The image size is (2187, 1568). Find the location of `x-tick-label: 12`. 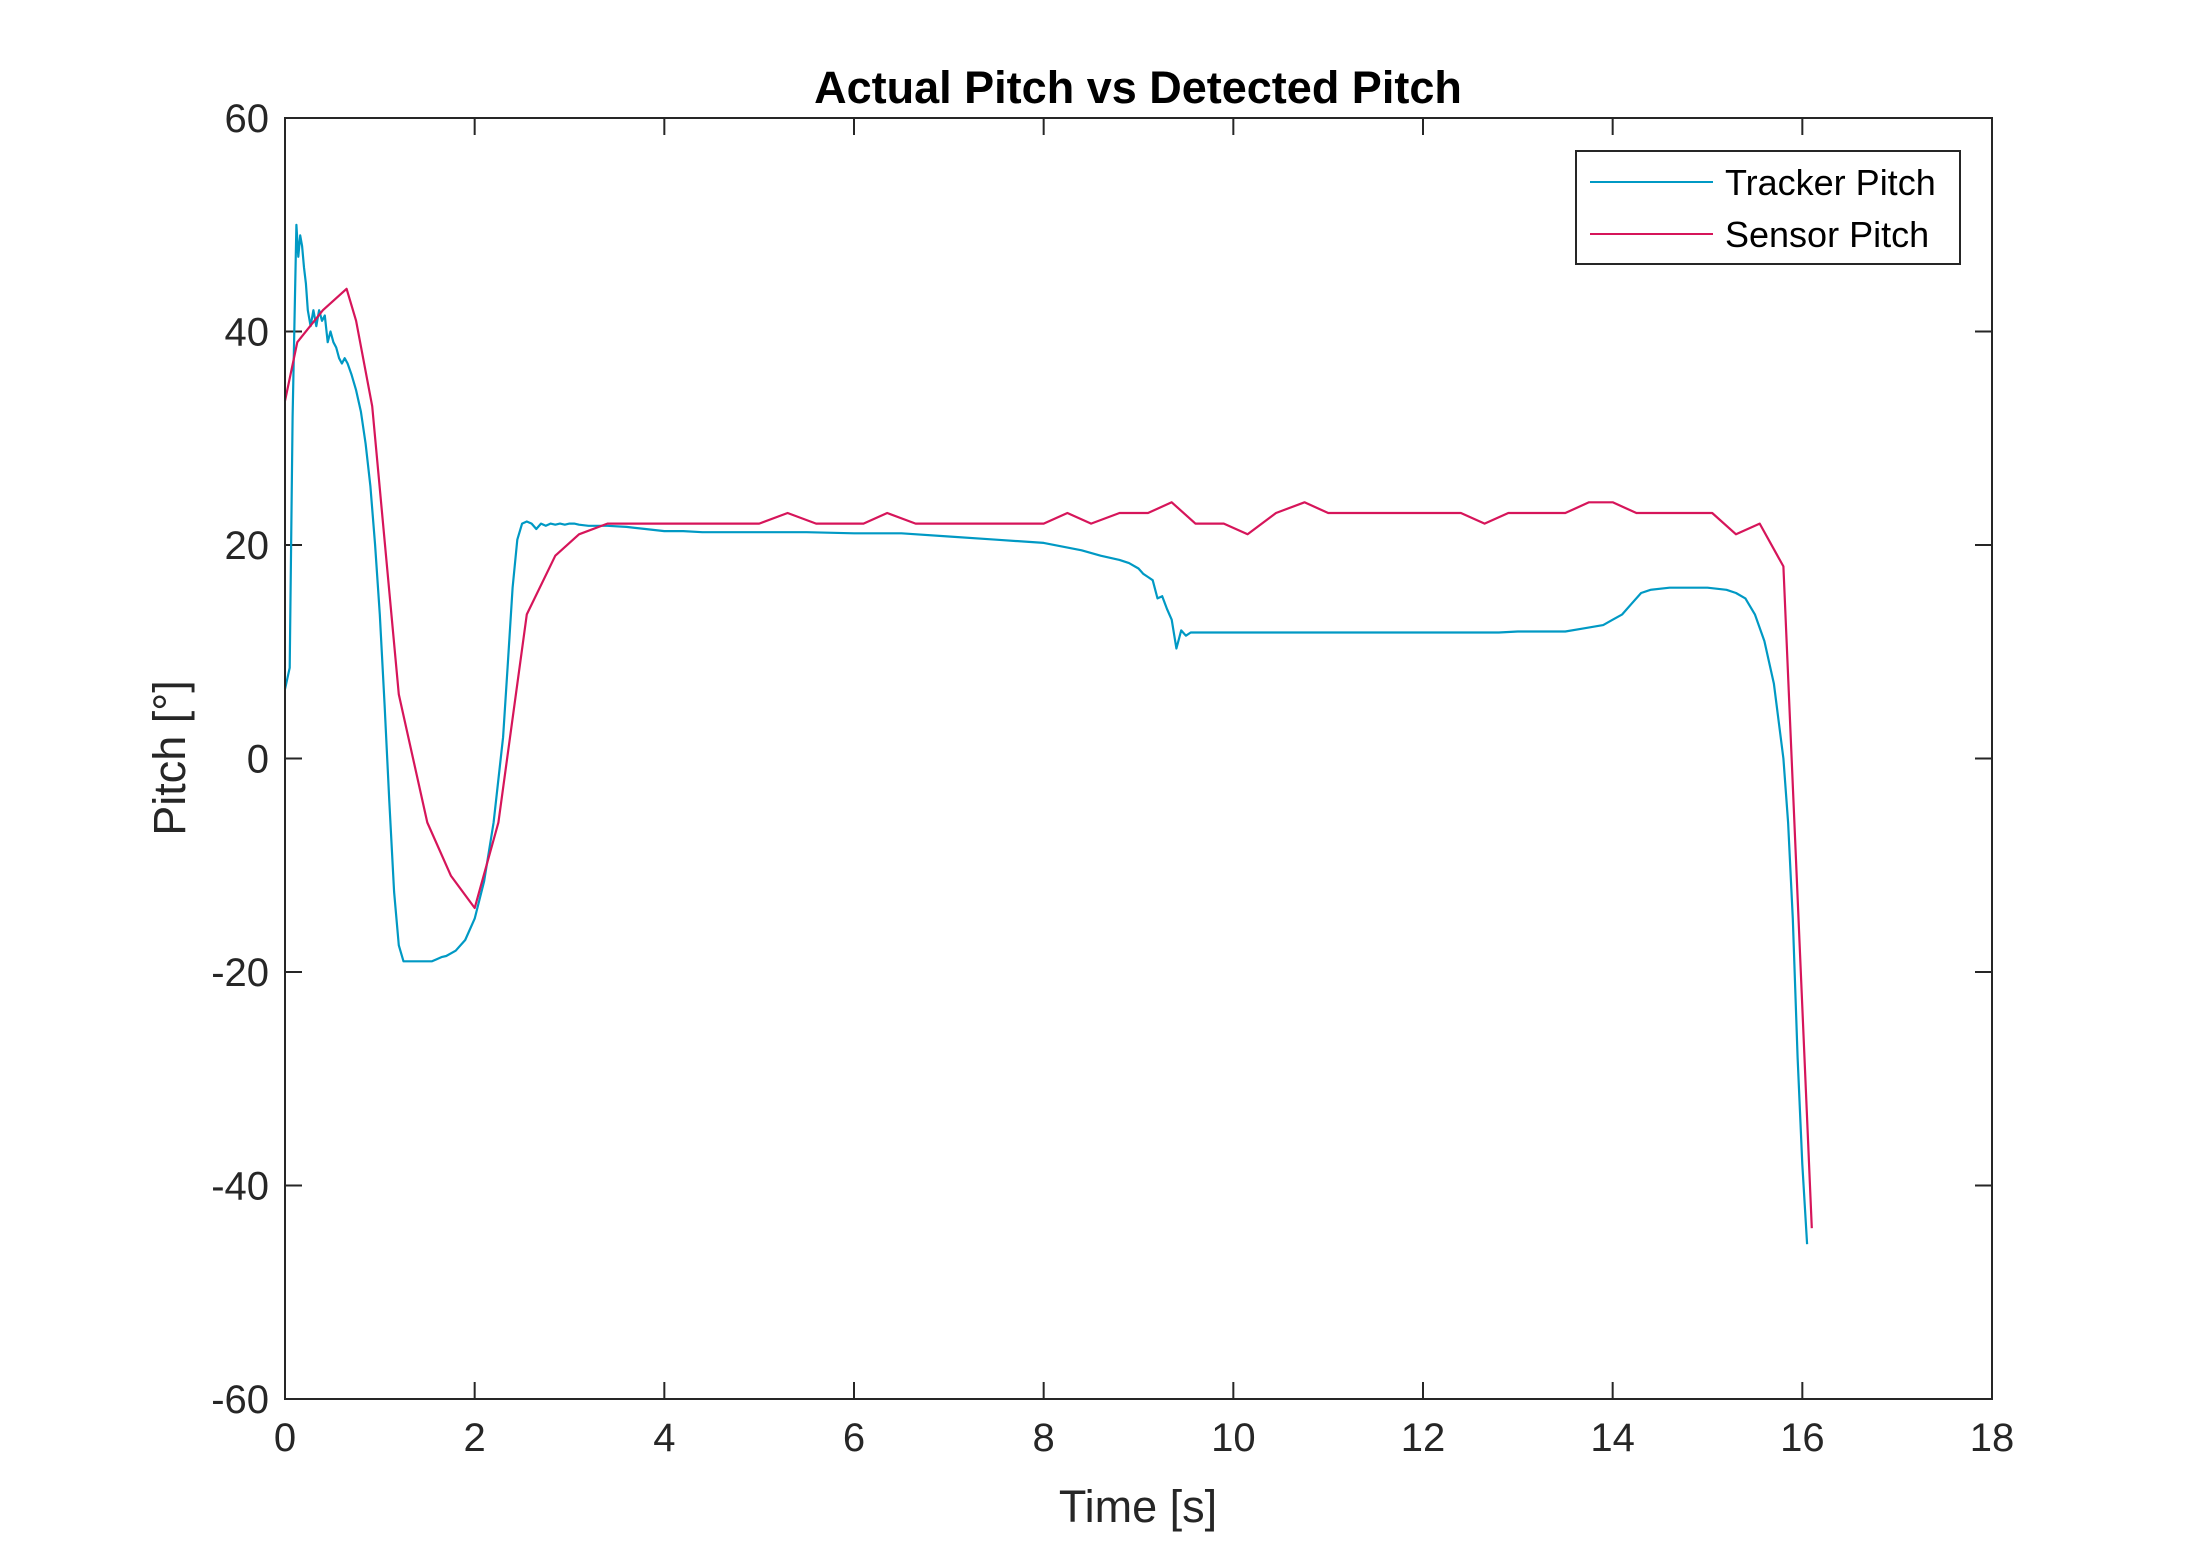

x-tick-label: 12 is located at coordinates (1423, 1438).